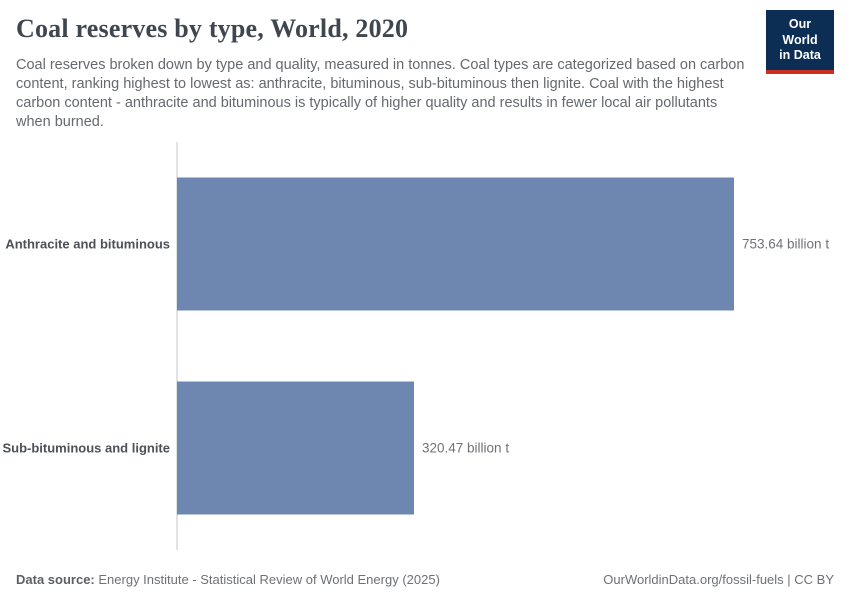 Image resolution: width=850 pixels, height=600 pixels. What do you see at coordinates (800, 55) in the screenshot?
I see `owid-logo-line2: in Data` at bounding box center [800, 55].